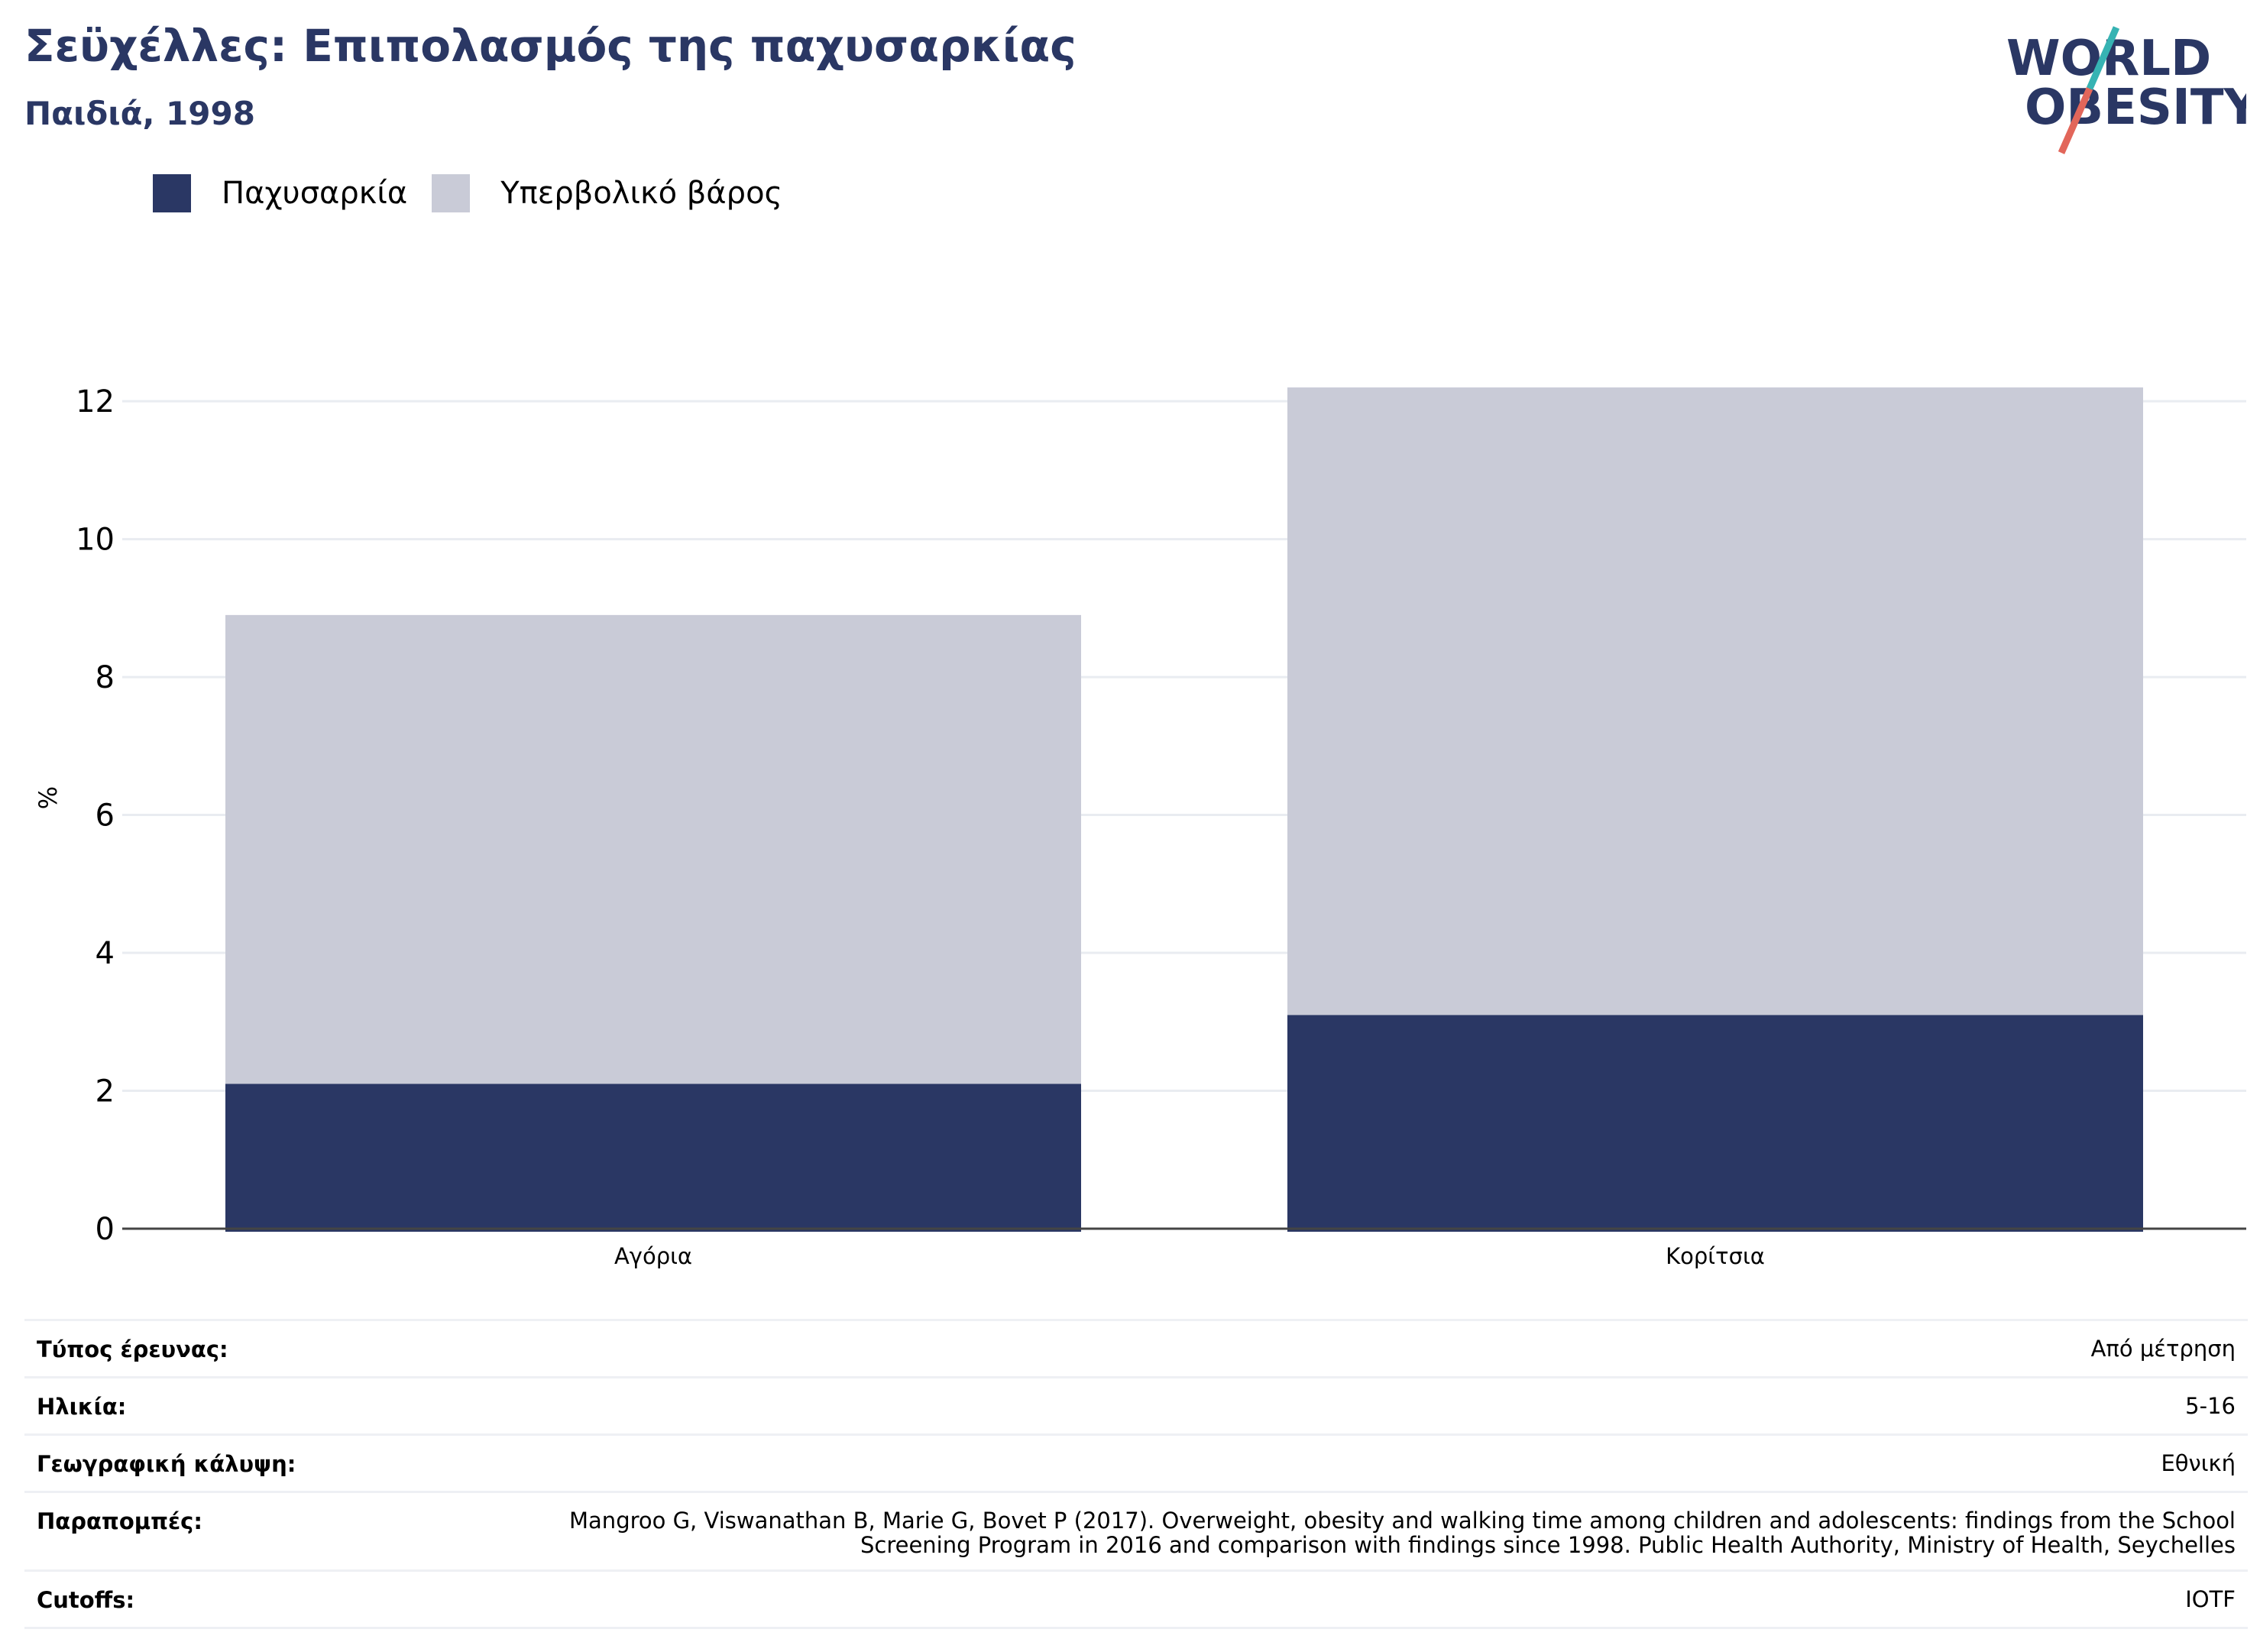 The image size is (2260, 1652). Describe the element at coordinates (132, 1349) in the screenshot. I see `meta-key: Τύπος έρευνας:` at that location.